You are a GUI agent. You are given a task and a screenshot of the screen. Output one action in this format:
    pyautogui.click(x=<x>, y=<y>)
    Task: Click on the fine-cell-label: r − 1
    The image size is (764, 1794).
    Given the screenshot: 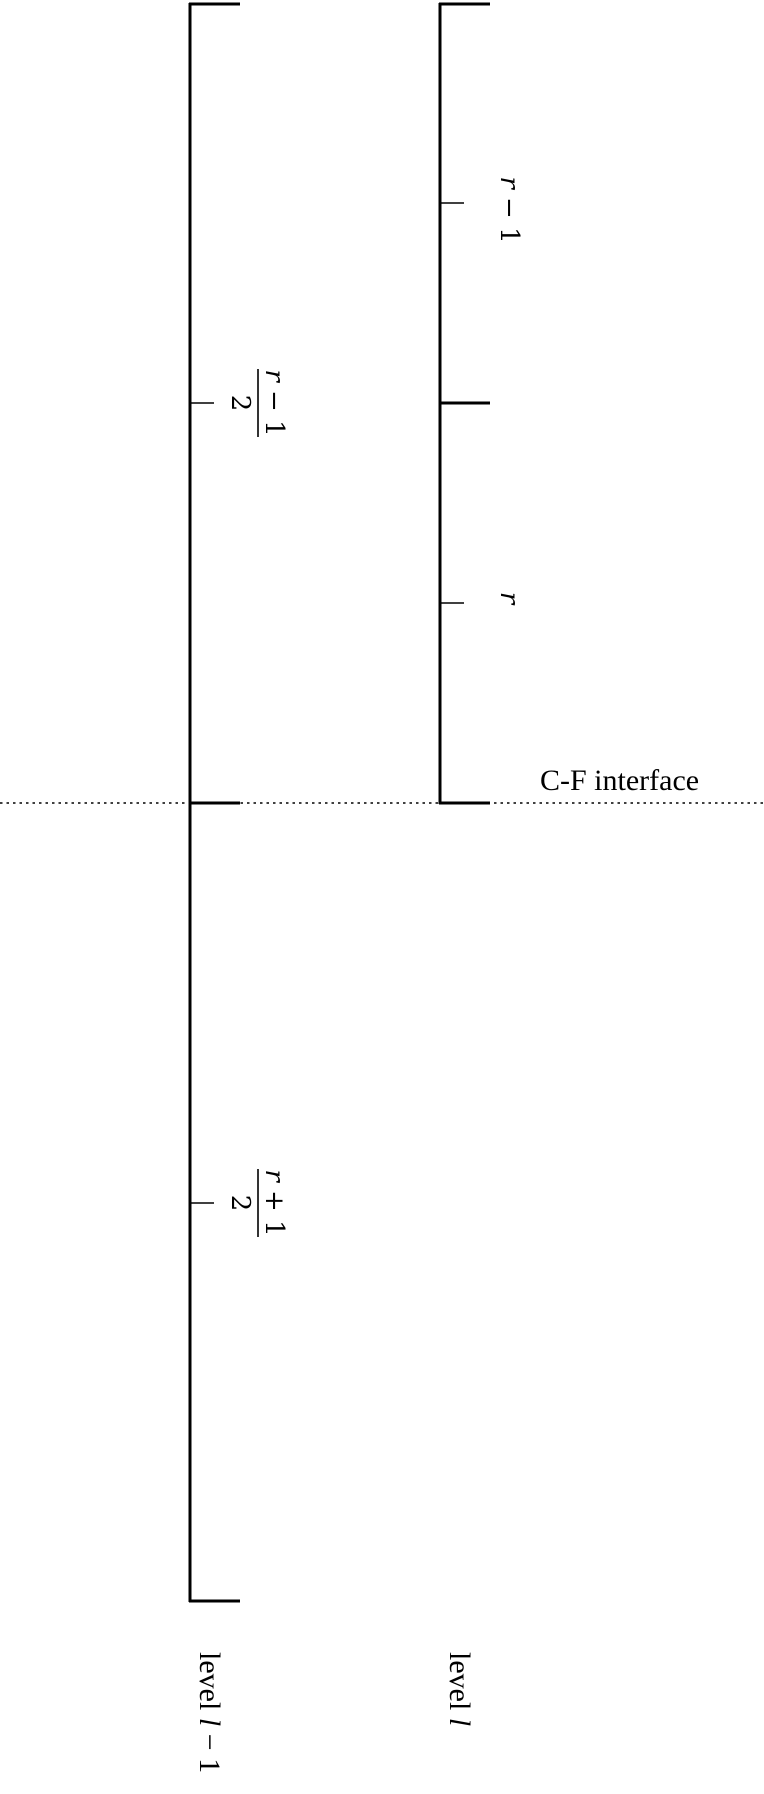 What is the action you would take?
    pyautogui.click(x=509, y=209)
    